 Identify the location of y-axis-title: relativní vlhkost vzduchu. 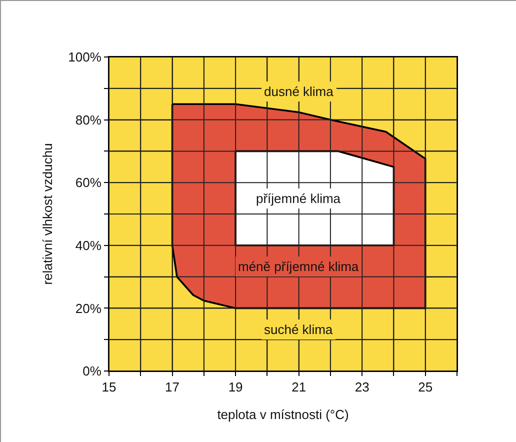
(48, 214).